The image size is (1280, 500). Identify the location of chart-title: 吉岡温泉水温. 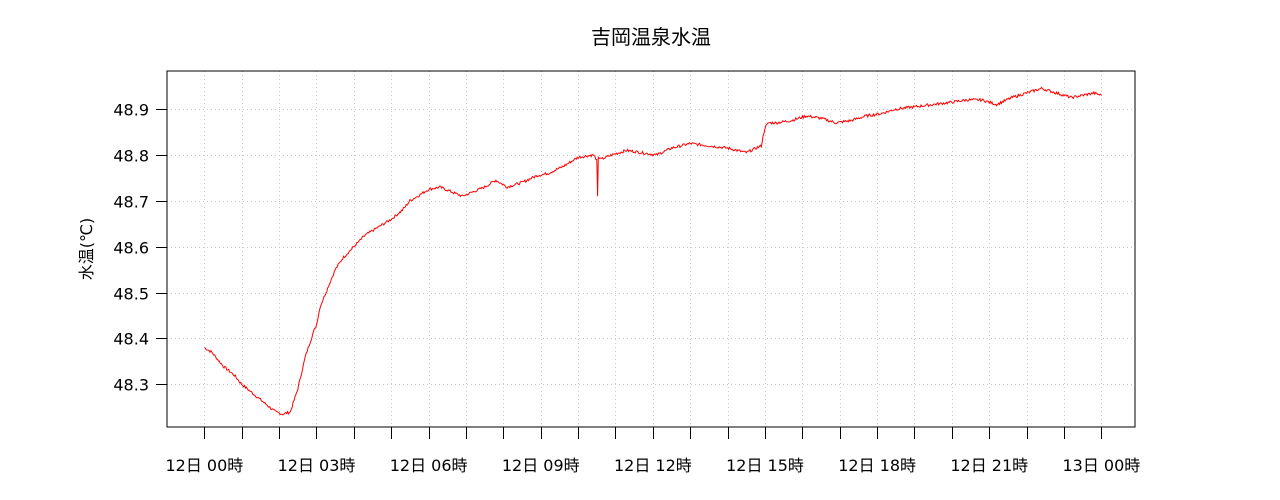
(651, 37).